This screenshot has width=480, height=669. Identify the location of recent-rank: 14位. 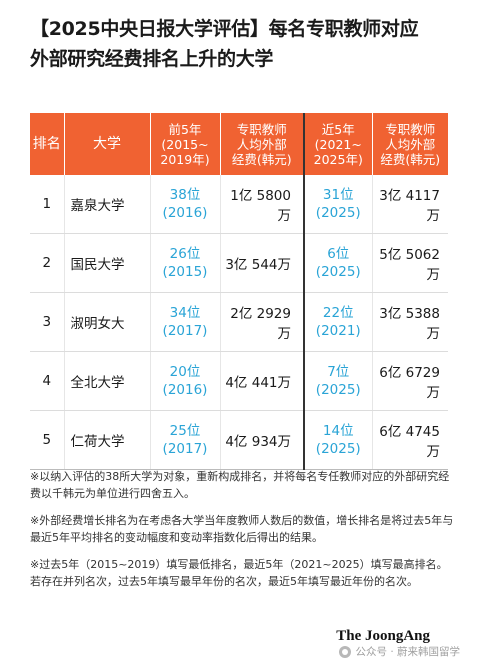
(338, 431).